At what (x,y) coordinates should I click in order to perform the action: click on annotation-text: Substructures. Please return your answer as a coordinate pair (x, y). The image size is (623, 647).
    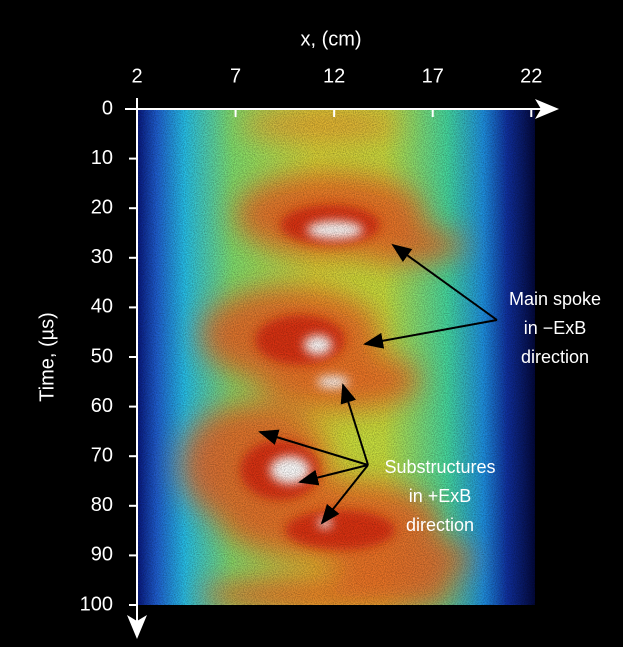
    Looking at the image, I should click on (439, 467).